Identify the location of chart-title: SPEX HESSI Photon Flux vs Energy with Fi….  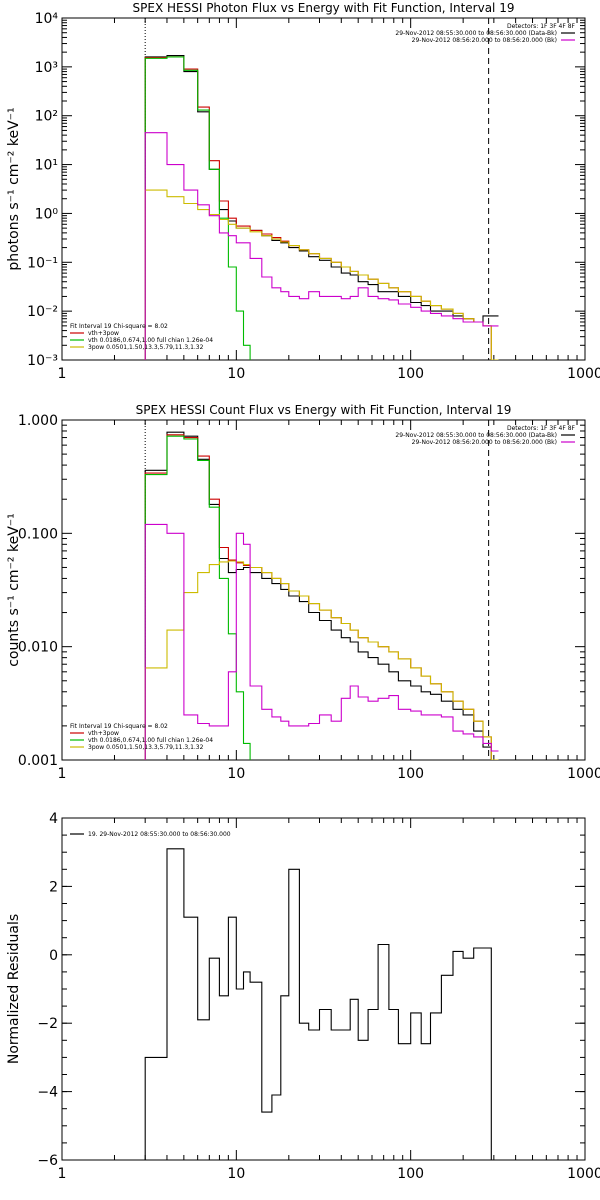
(324, 8).